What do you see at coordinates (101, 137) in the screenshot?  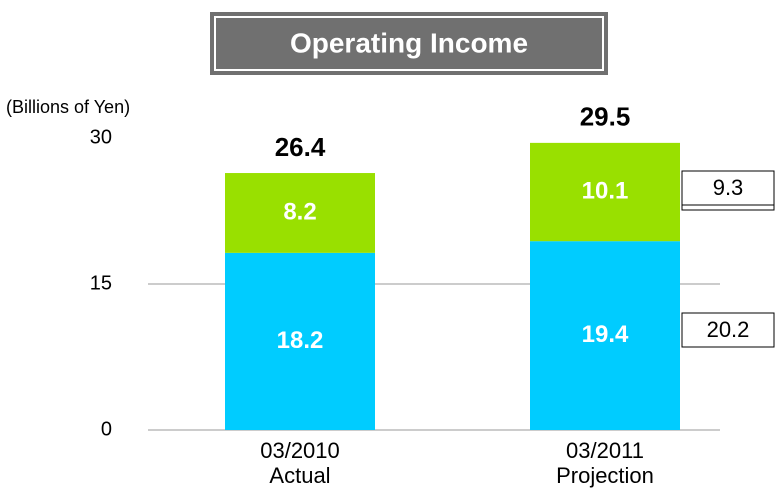 I see `y-tick-label: 30` at bounding box center [101, 137].